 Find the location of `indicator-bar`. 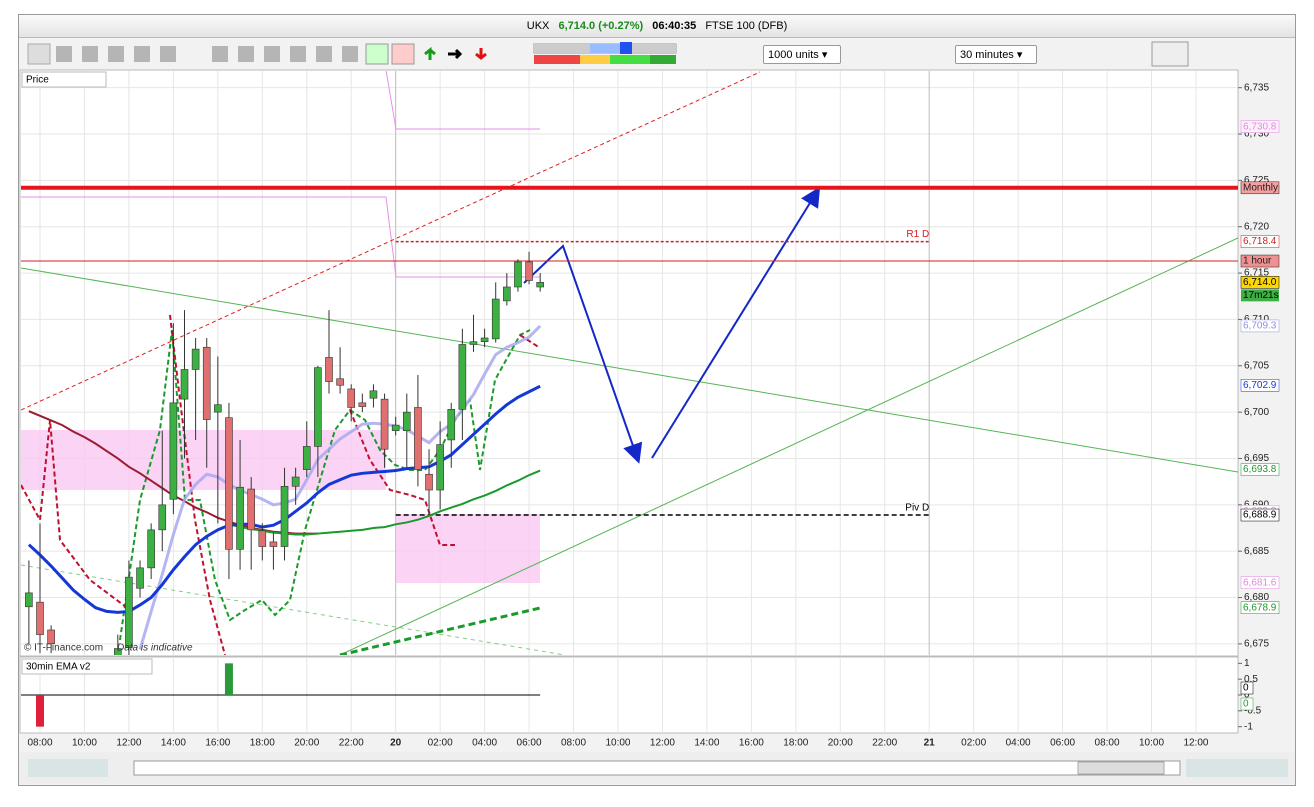

indicator-bar is located at coordinates (228, 679).